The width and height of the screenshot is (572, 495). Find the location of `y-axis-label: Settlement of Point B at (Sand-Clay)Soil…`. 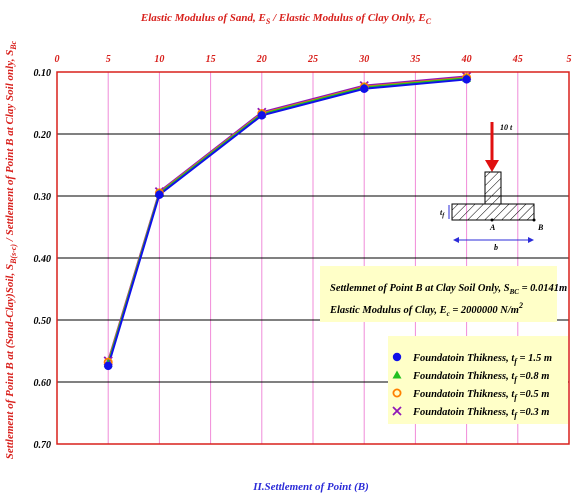

y-axis-label: Settlement of Point B at (Sand-Clay)Soil… is located at coordinates (11, 249).